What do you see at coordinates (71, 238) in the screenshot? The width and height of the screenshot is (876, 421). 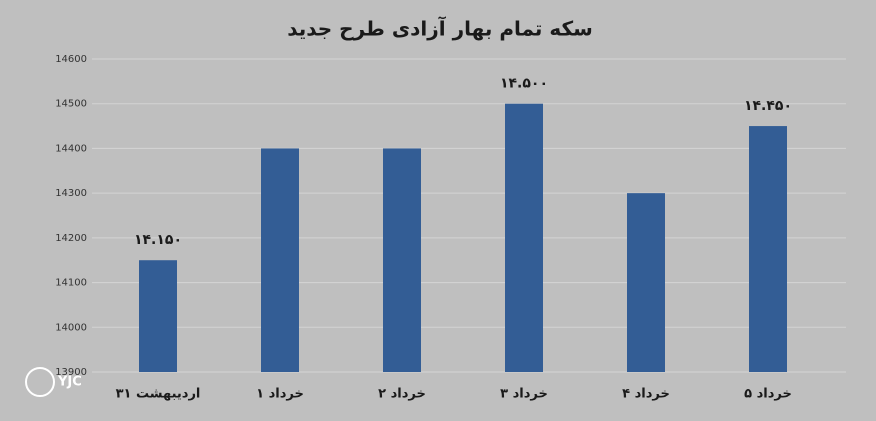 I see `y-tick-label: 14200` at bounding box center [71, 238].